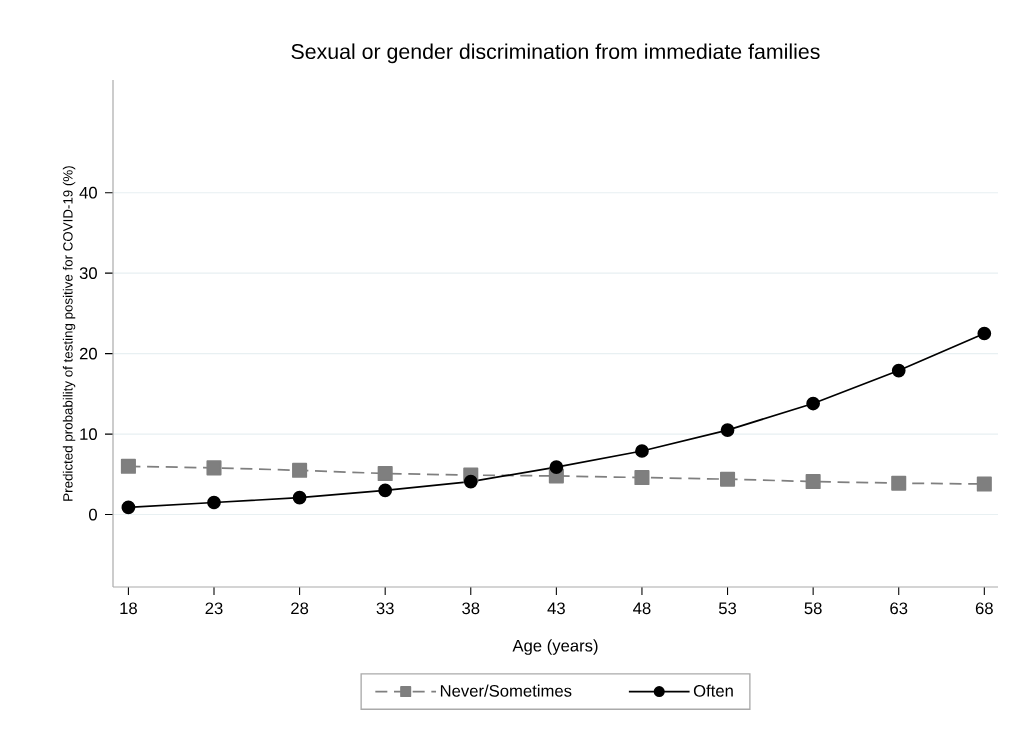 Image resolution: width=1014 pixels, height=733 pixels. What do you see at coordinates (727, 608) in the screenshot?
I see `x-tick-label: 53` at bounding box center [727, 608].